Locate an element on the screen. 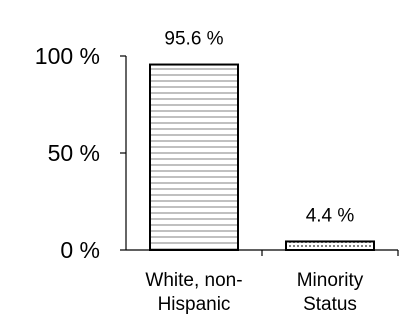 The width and height of the screenshot is (409, 325). category-label-line: Status is located at coordinates (330, 304).